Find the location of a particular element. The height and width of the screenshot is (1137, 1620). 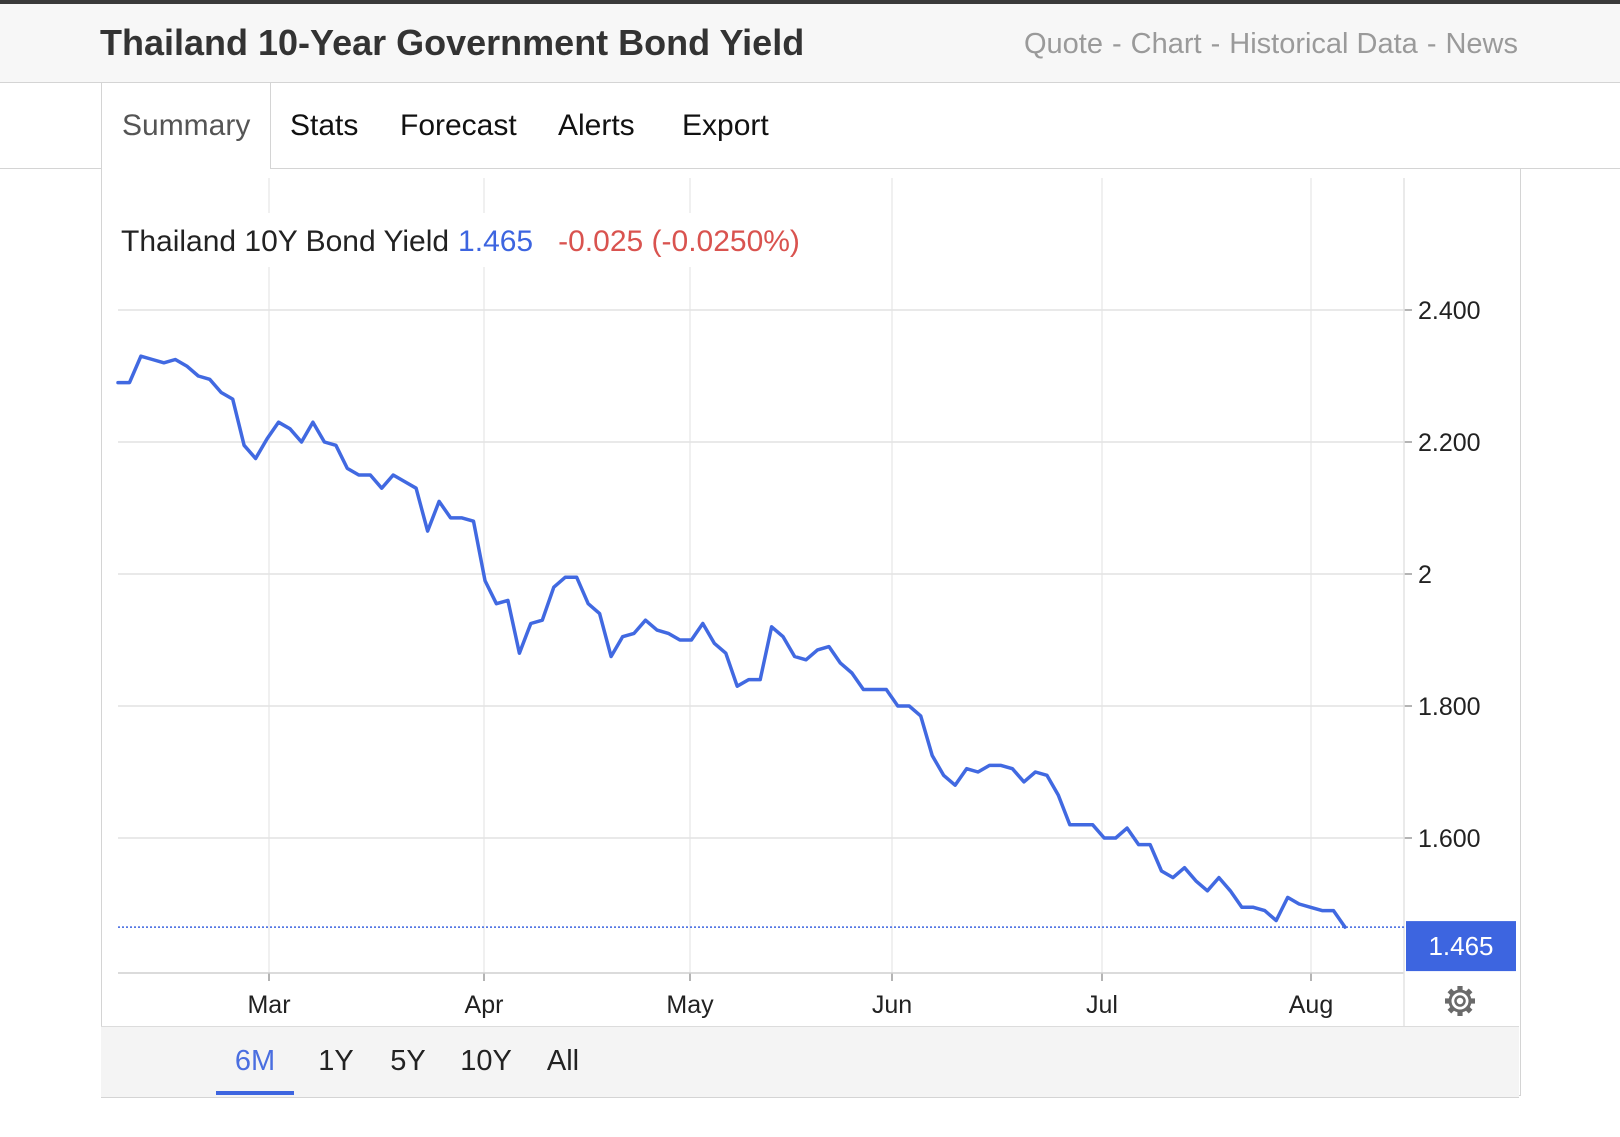

range-all-button: All is located at coordinates (563, 1061).